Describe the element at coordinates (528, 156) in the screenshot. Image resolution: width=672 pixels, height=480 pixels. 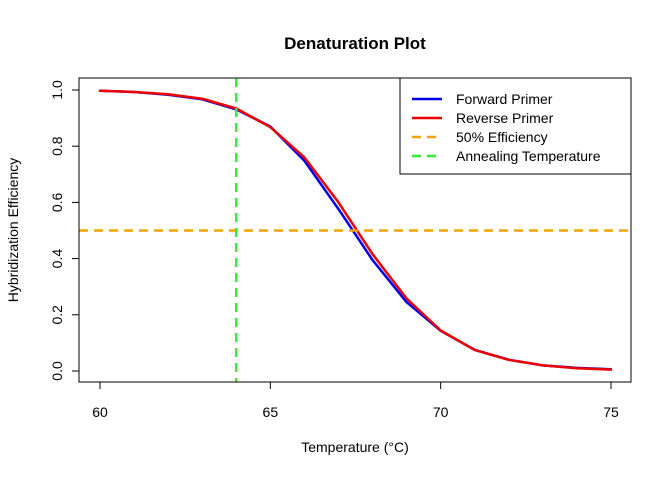
I see `legend-label-annealing-temperature: Annealing Temperature` at that location.